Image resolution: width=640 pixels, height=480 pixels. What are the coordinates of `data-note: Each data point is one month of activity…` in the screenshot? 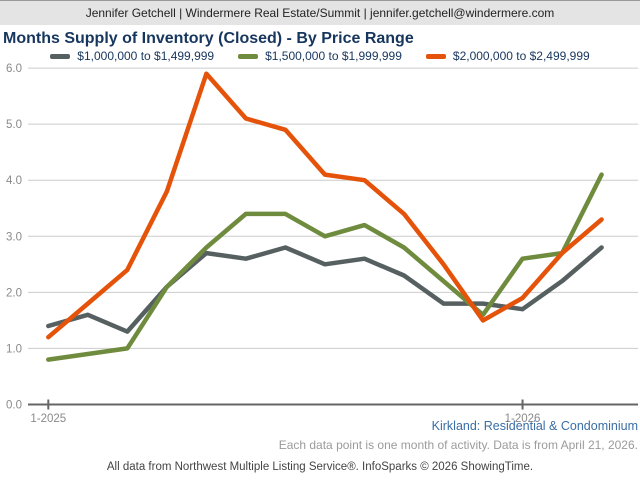 It's located at (458, 445).